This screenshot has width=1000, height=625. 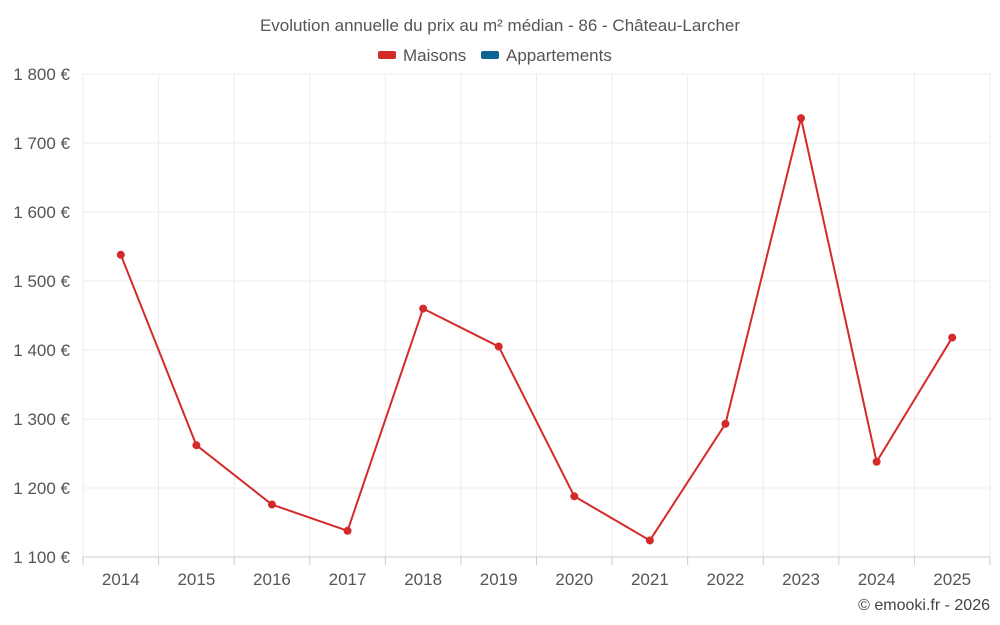 I want to click on y-tick-label: 1 800 €, so click(x=41, y=74).